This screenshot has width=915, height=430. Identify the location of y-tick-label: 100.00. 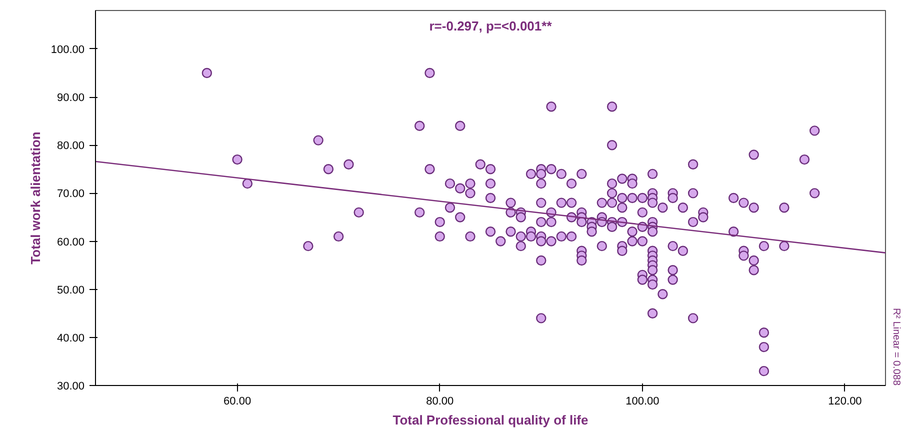
(67, 50).